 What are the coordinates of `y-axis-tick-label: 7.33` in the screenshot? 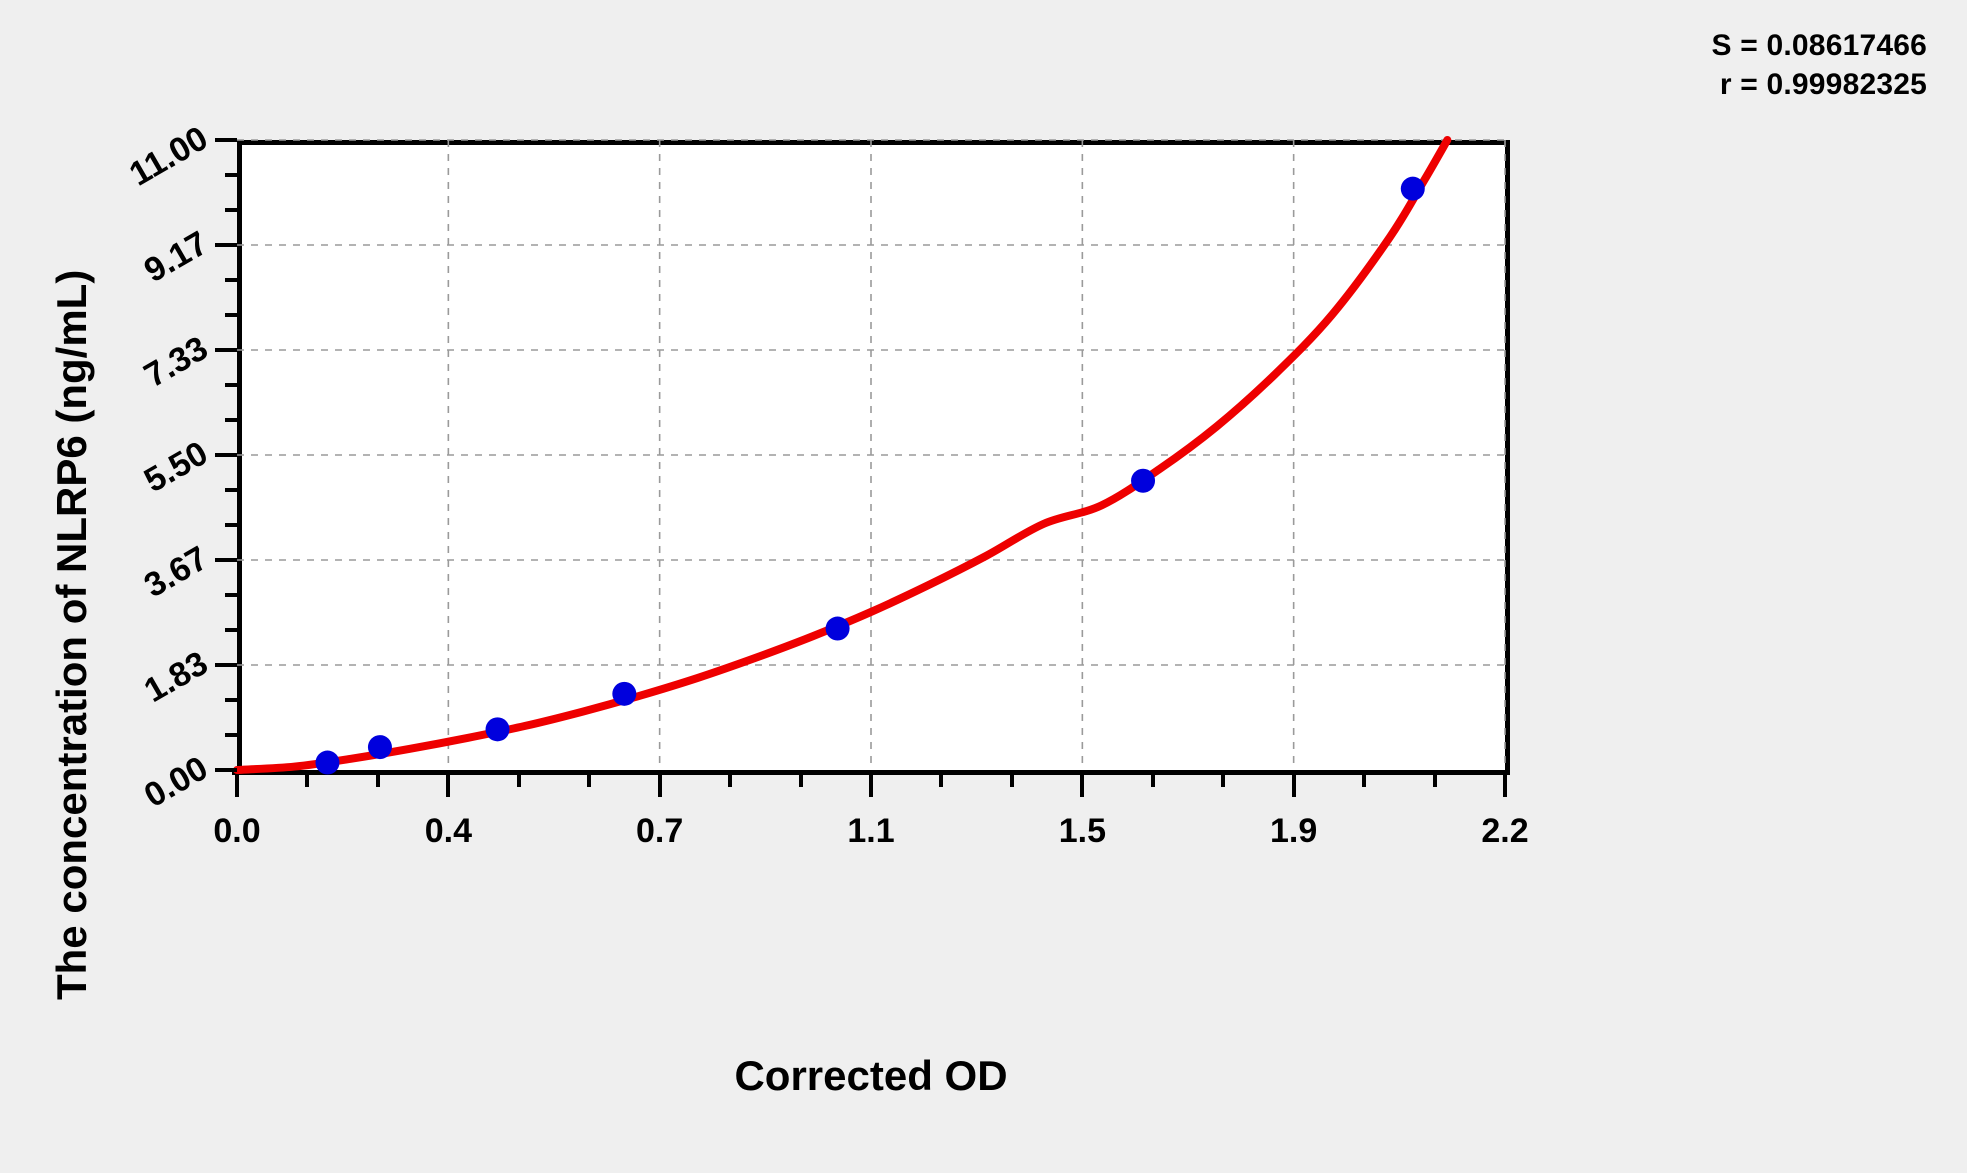 It's located at (176, 362).